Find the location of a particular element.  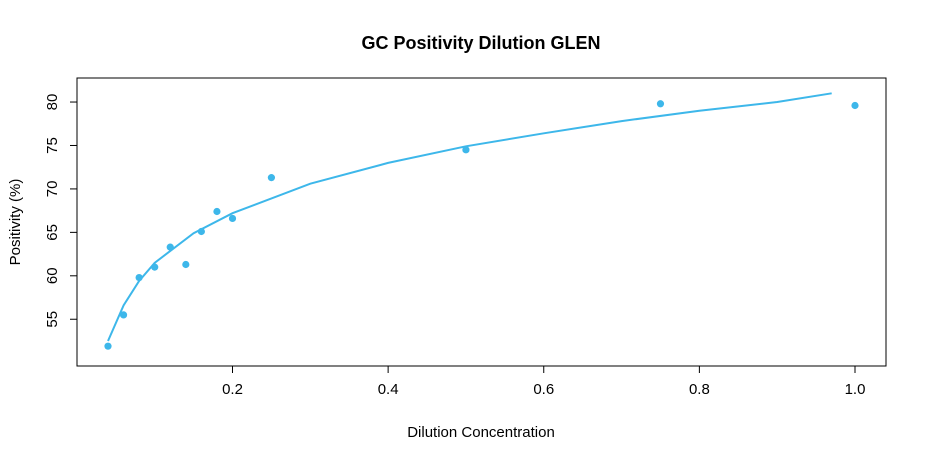

y-tick-label: 65 is located at coordinates (52, 232).